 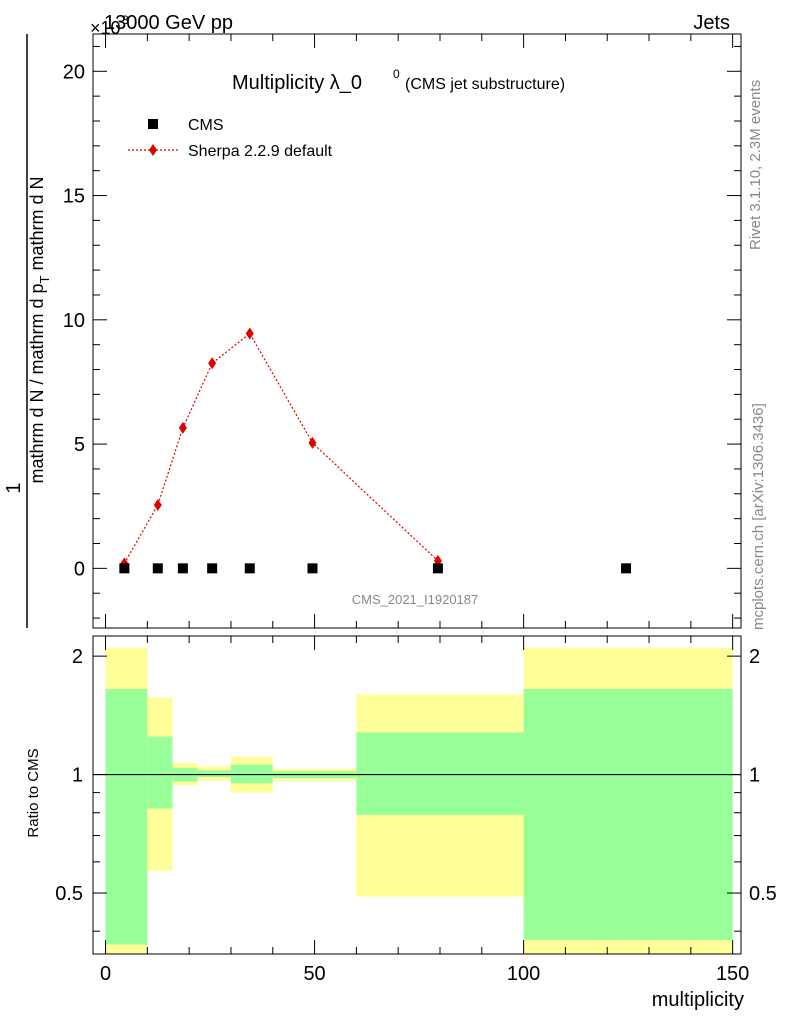 What do you see at coordinates (297, 83) in the screenshot?
I see `chart-title: Multiplicity λ_0` at bounding box center [297, 83].